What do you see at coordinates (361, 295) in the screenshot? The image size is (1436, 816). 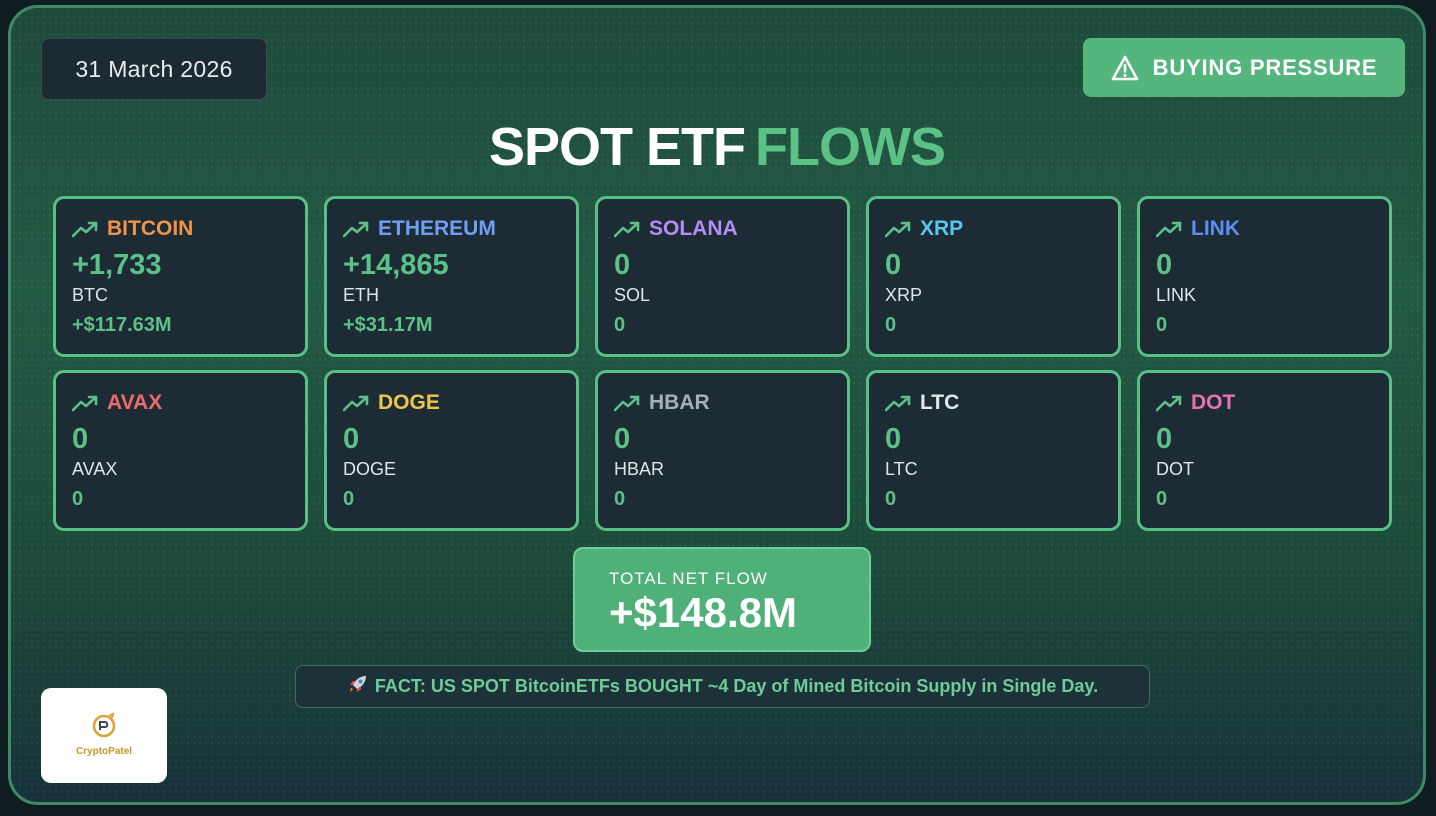 I see `asset-symbol: ETH` at bounding box center [361, 295].